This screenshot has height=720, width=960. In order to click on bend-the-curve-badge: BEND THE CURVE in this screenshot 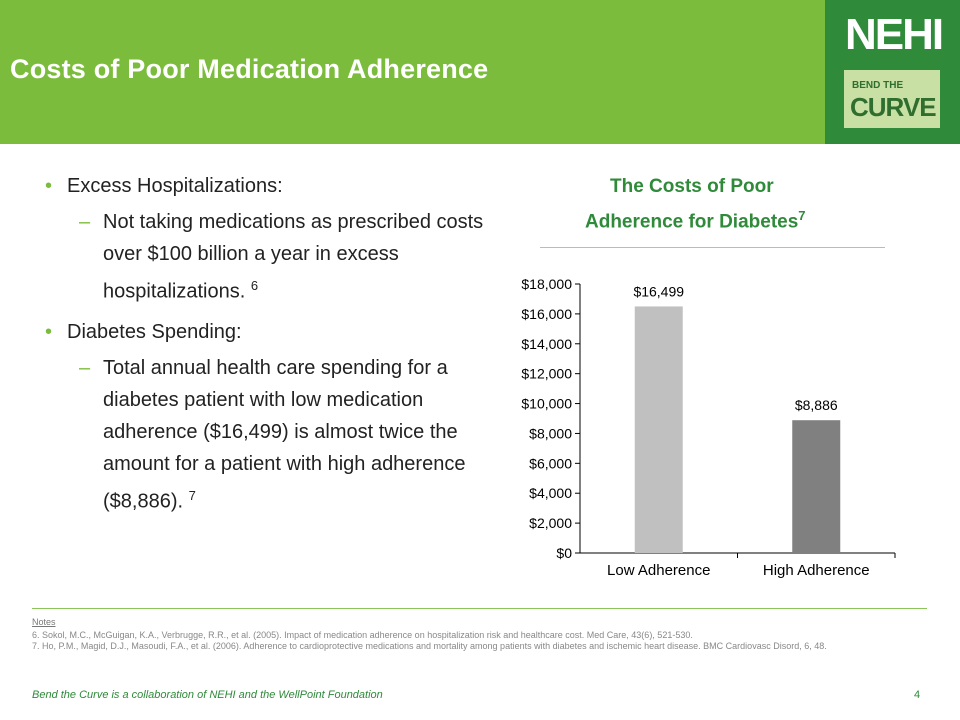, I will do `click(892, 99)`.